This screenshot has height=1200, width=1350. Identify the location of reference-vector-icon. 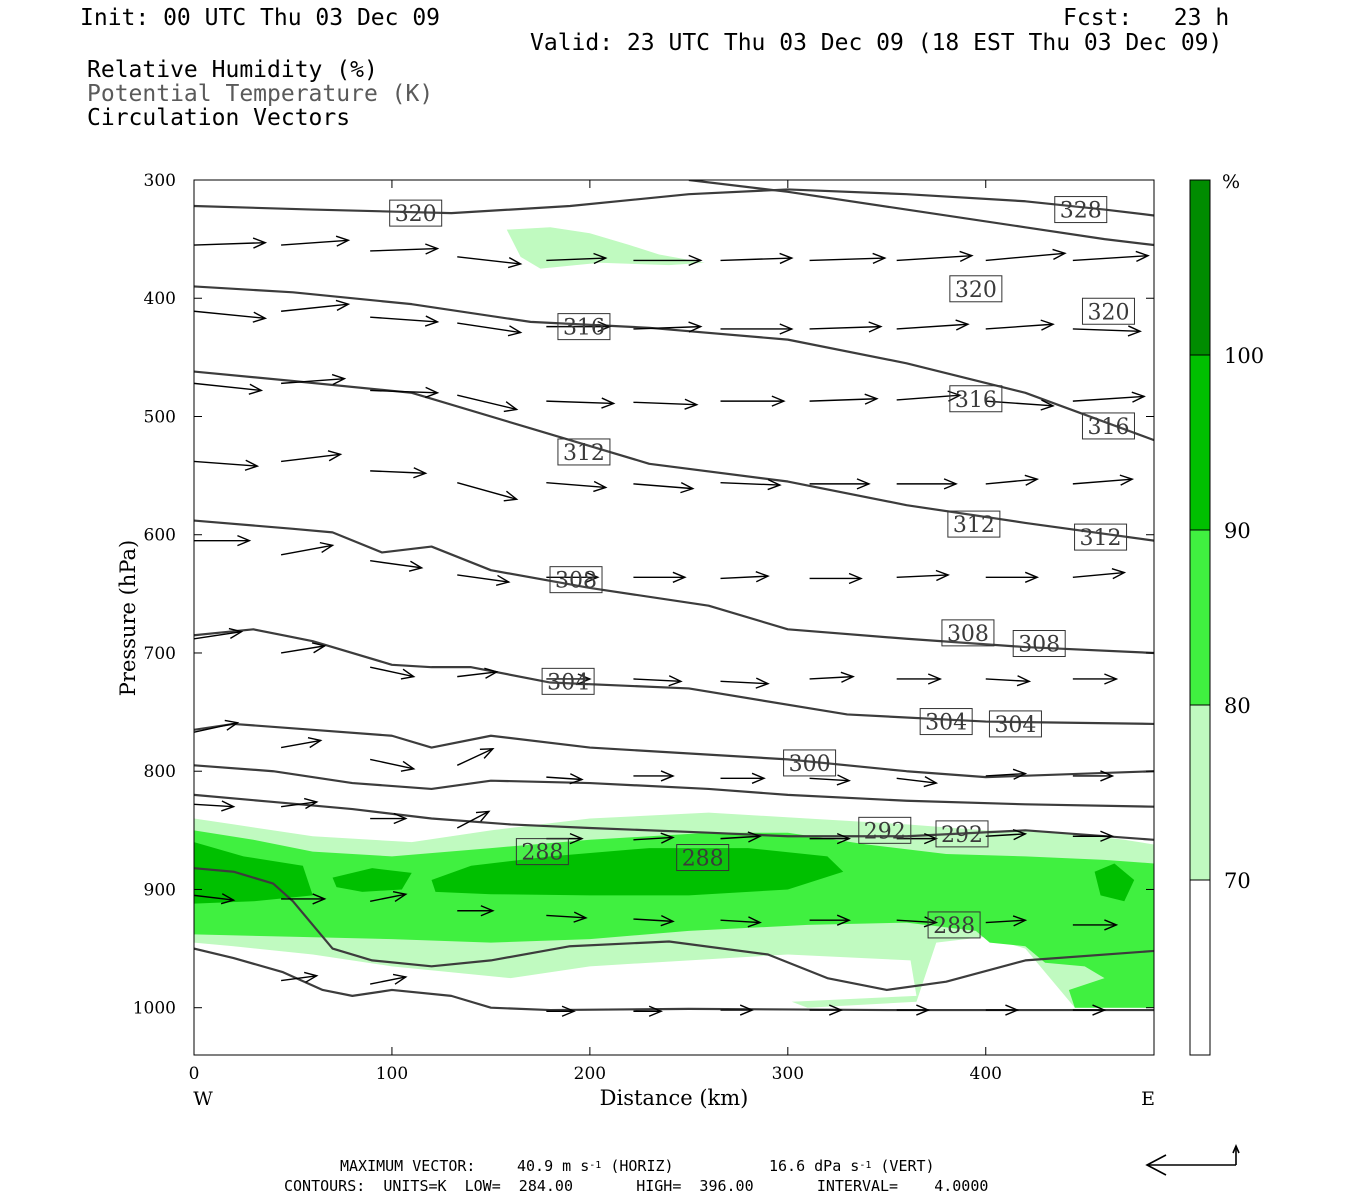
(1192, 1159).